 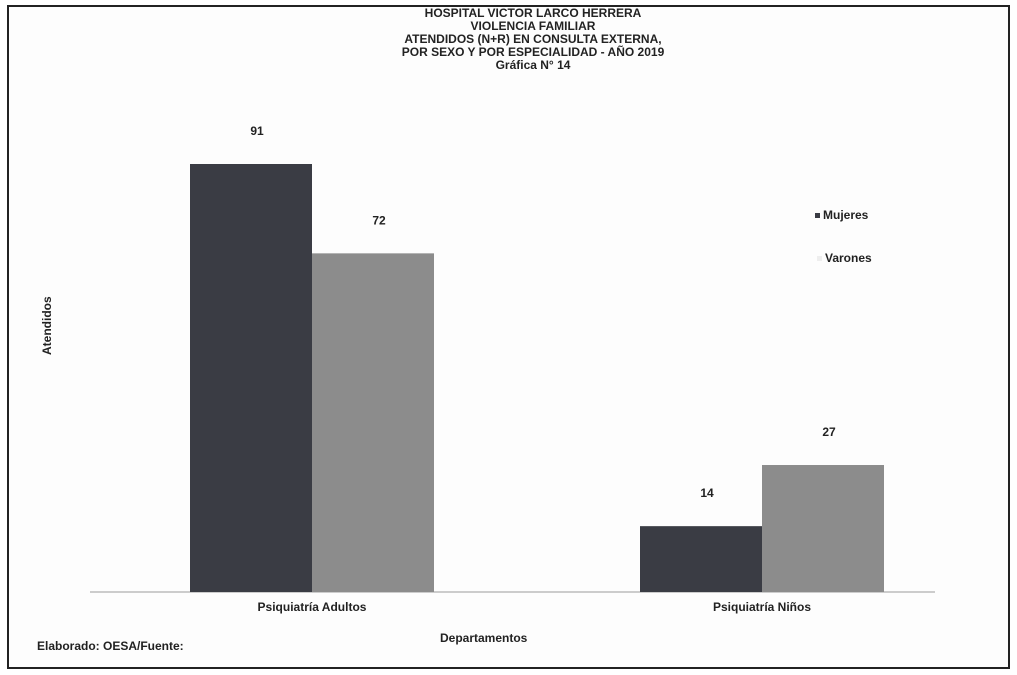 I want to click on title-line-5: Gráfica N° 14, so click(x=533, y=65).